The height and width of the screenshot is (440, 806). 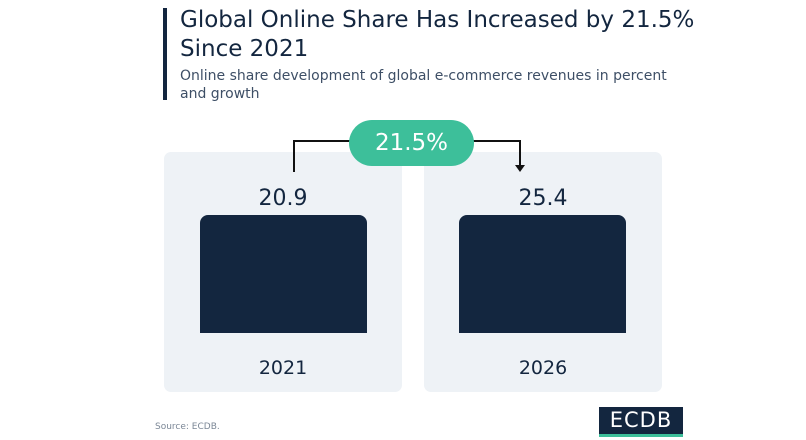 What do you see at coordinates (283, 274) in the screenshot?
I see `bar-2021` at bounding box center [283, 274].